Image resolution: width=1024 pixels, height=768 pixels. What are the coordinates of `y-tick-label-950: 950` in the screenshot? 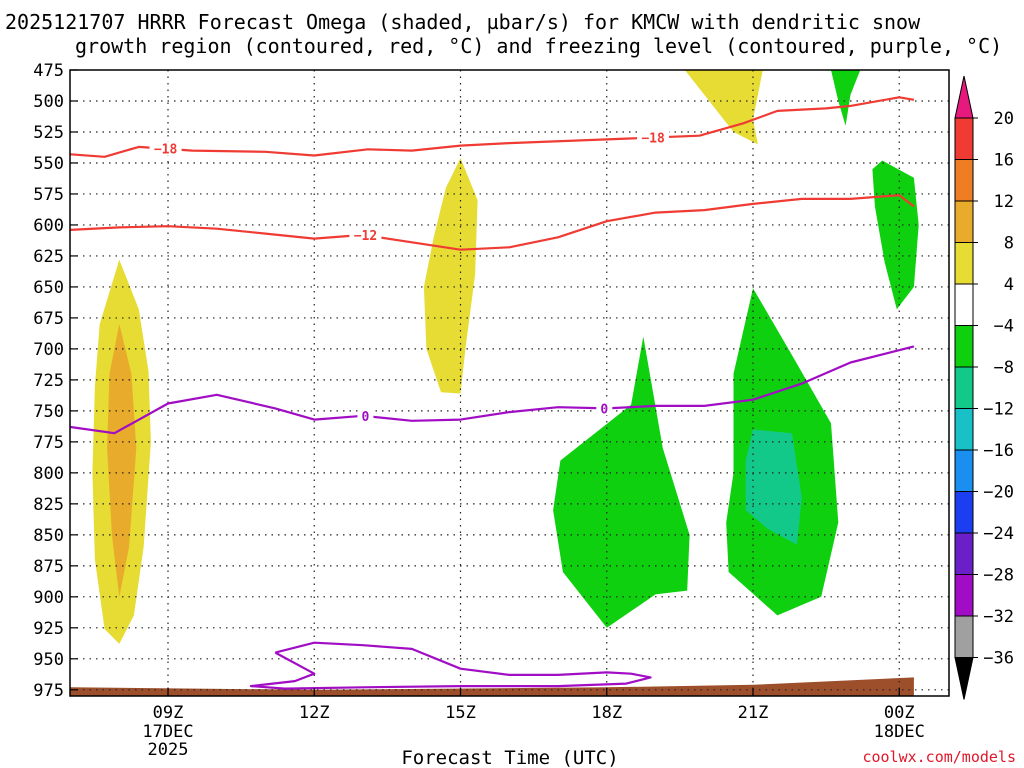 It's located at (48, 660).